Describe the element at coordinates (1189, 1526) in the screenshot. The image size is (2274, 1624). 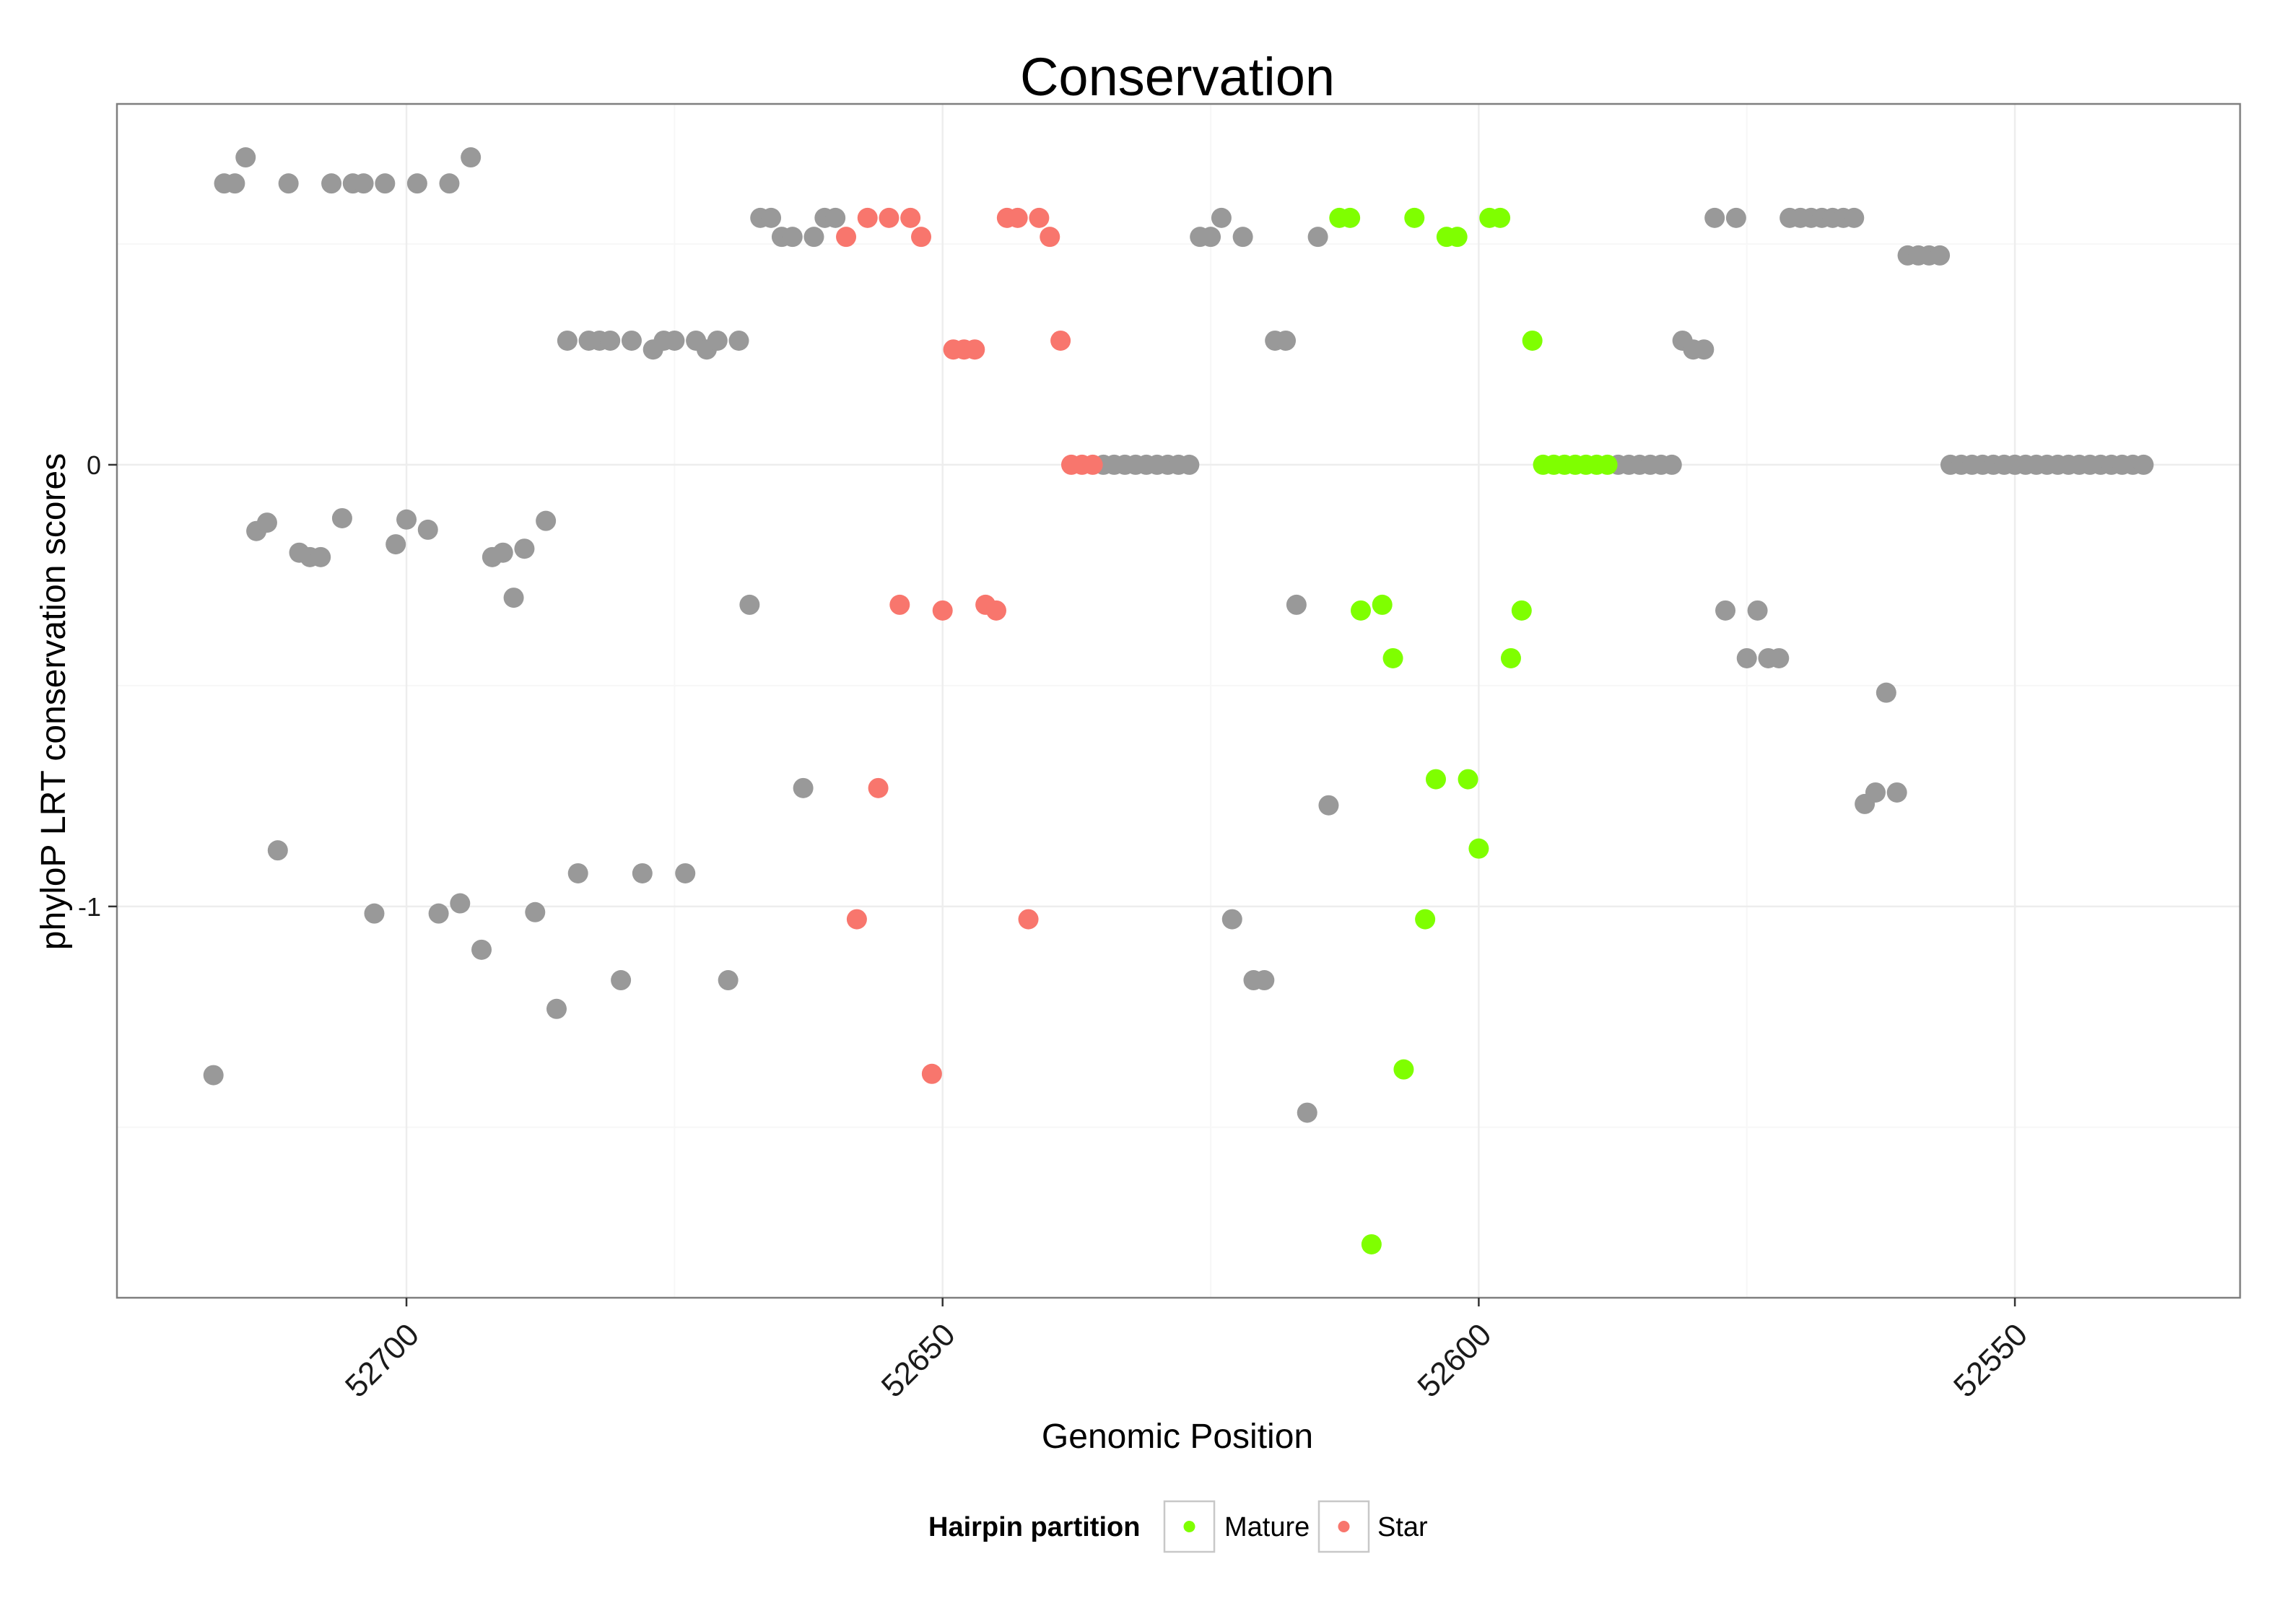
I see `legend-dot-mature` at that location.